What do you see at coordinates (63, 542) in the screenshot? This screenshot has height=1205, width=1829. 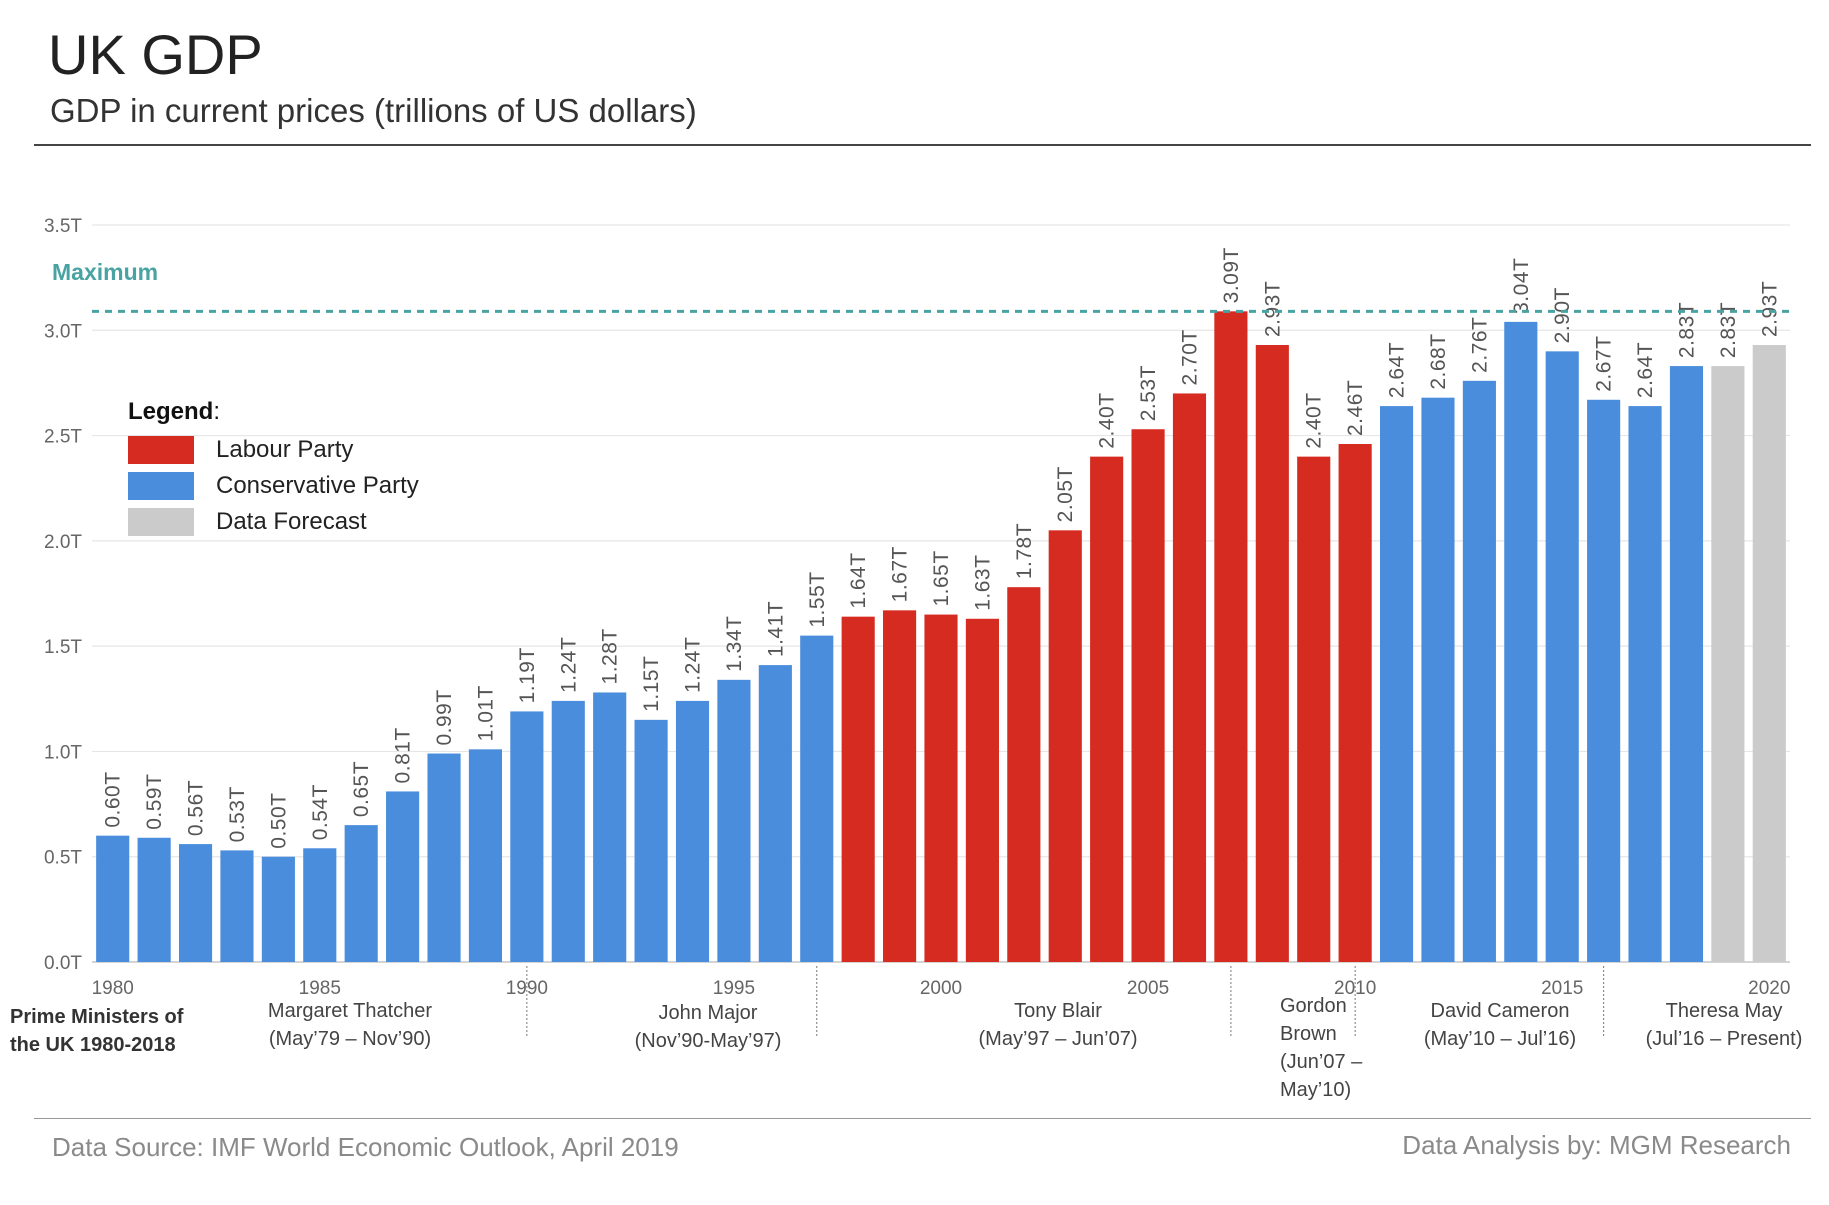 I see `y-tick-label: 2.0T` at bounding box center [63, 542].